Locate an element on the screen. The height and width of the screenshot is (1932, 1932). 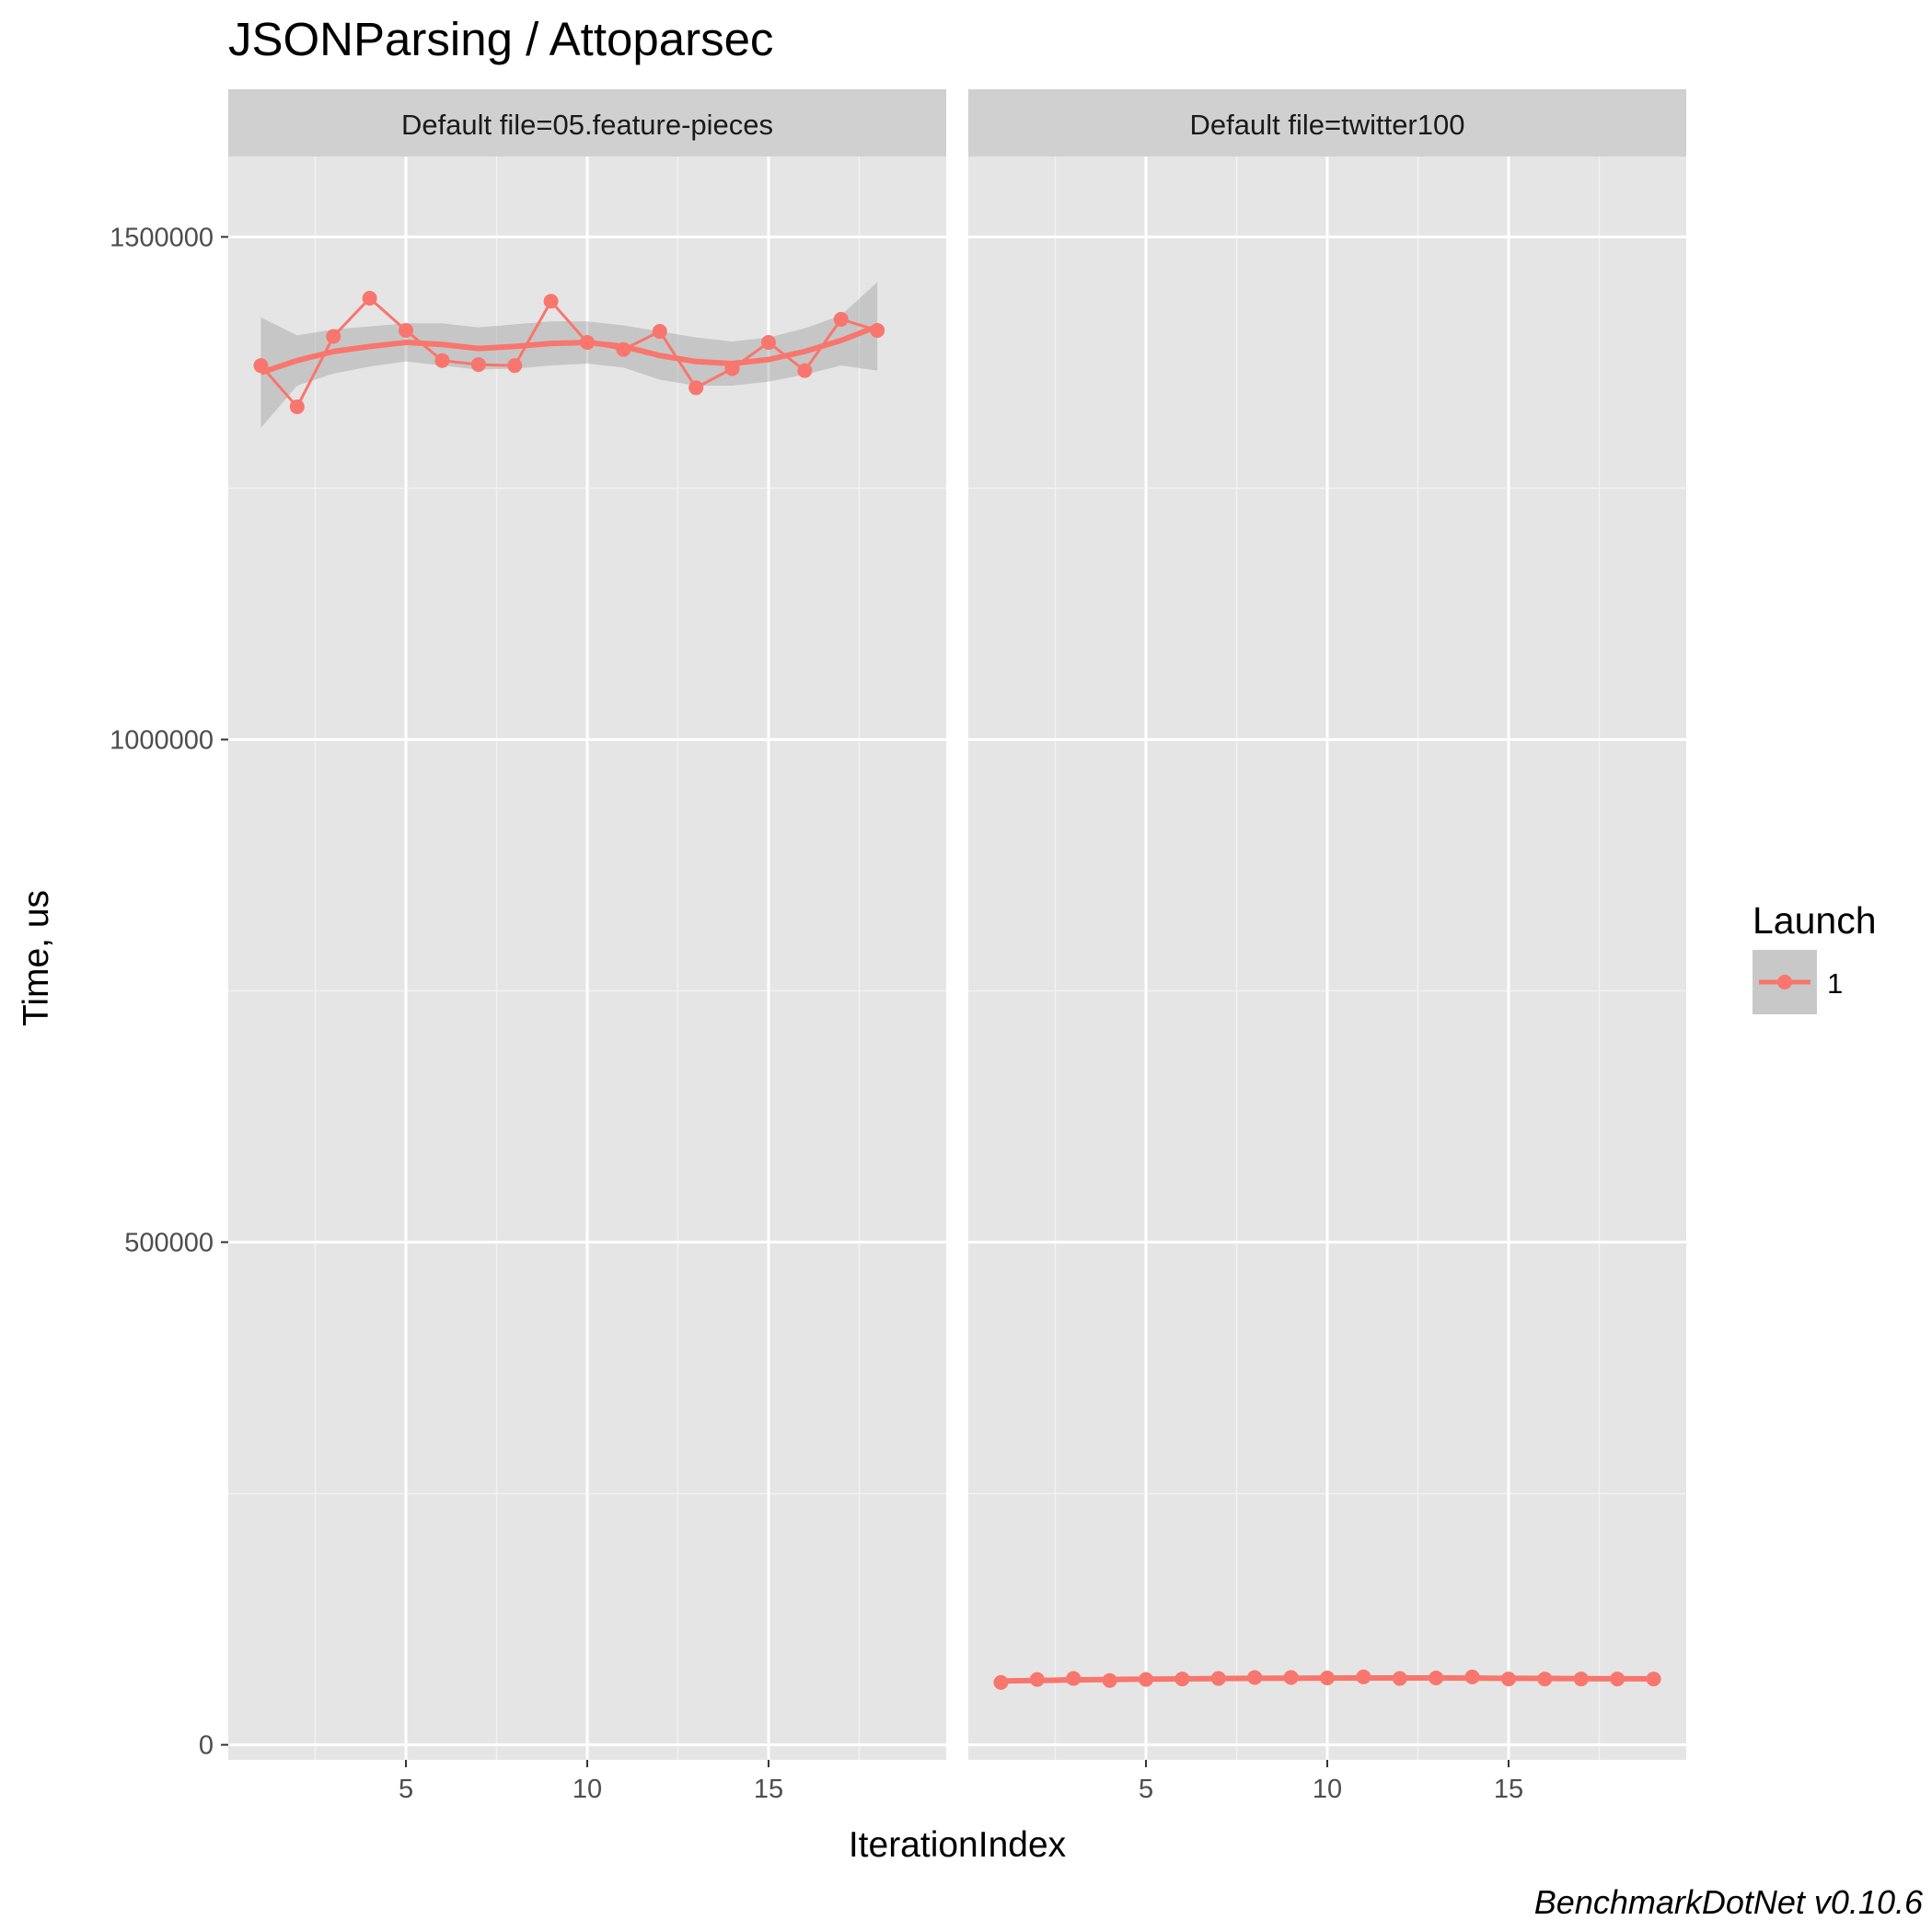
chart-title: JSONParsing / Attoparsec is located at coordinates (501, 39).